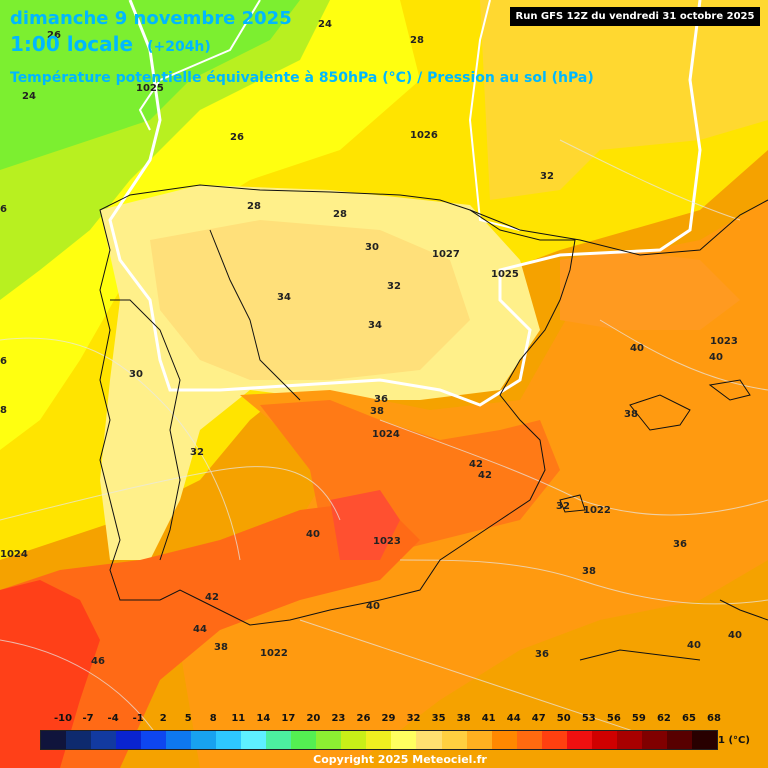 This screenshot has width=768, height=768. What do you see at coordinates (438, 718) in the screenshot?
I see `legend-tick-label: 35` at bounding box center [438, 718].